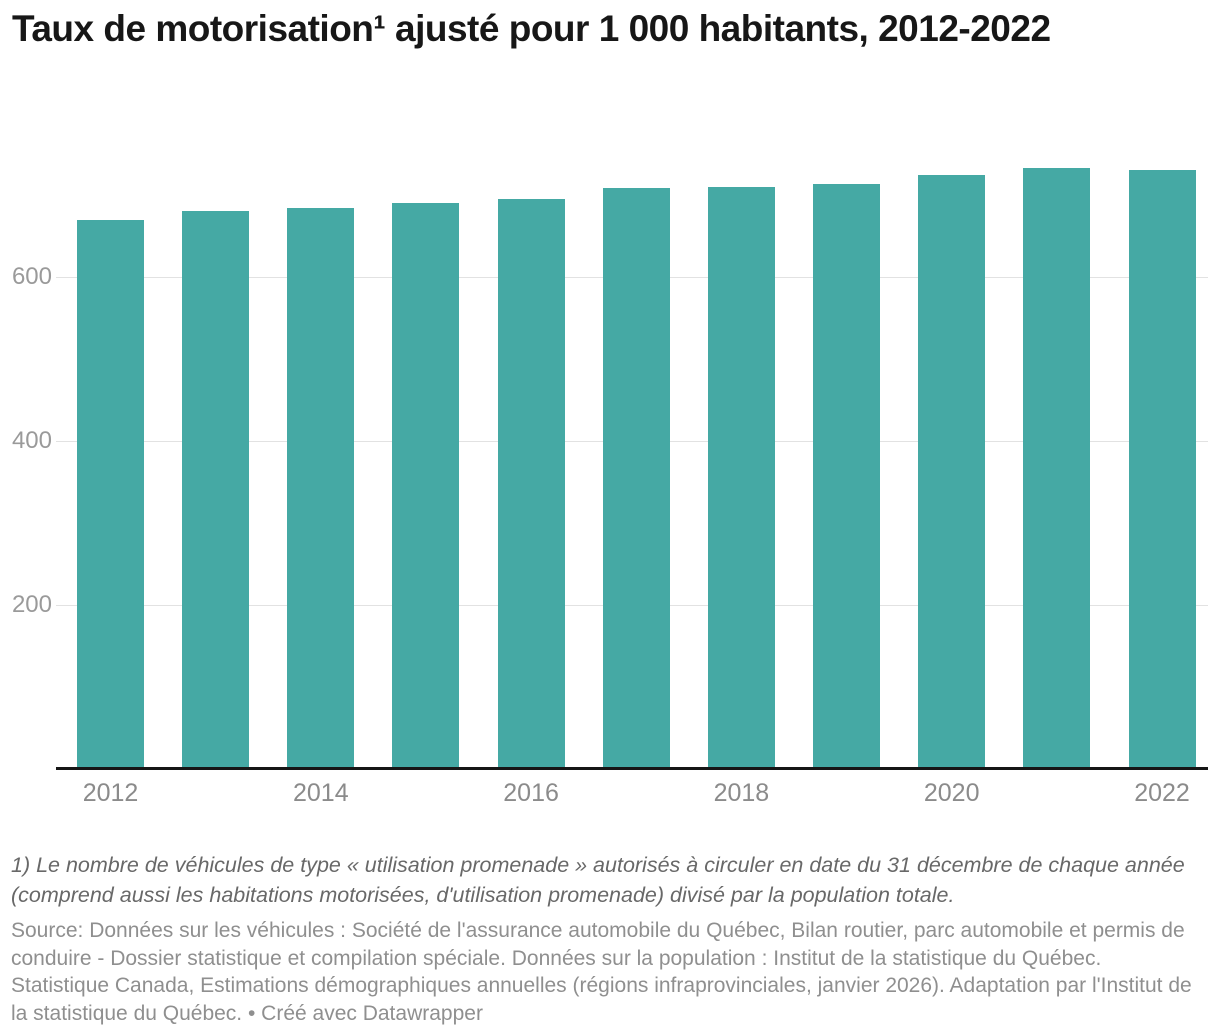 The height and width of the screenshot is (1034, 1220). Describe the element at coordinates (1057, 468) in the screenshot. I see `bar-2021` at that location.